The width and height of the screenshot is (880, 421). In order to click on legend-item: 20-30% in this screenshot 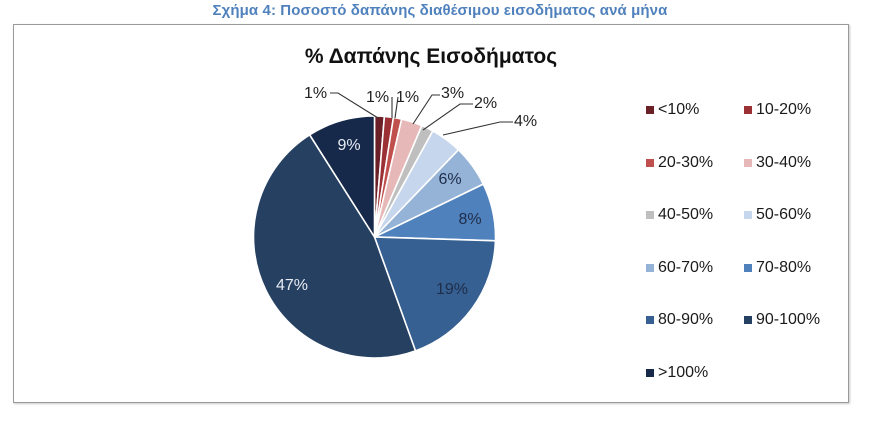, I will do `click(679, 163)`.